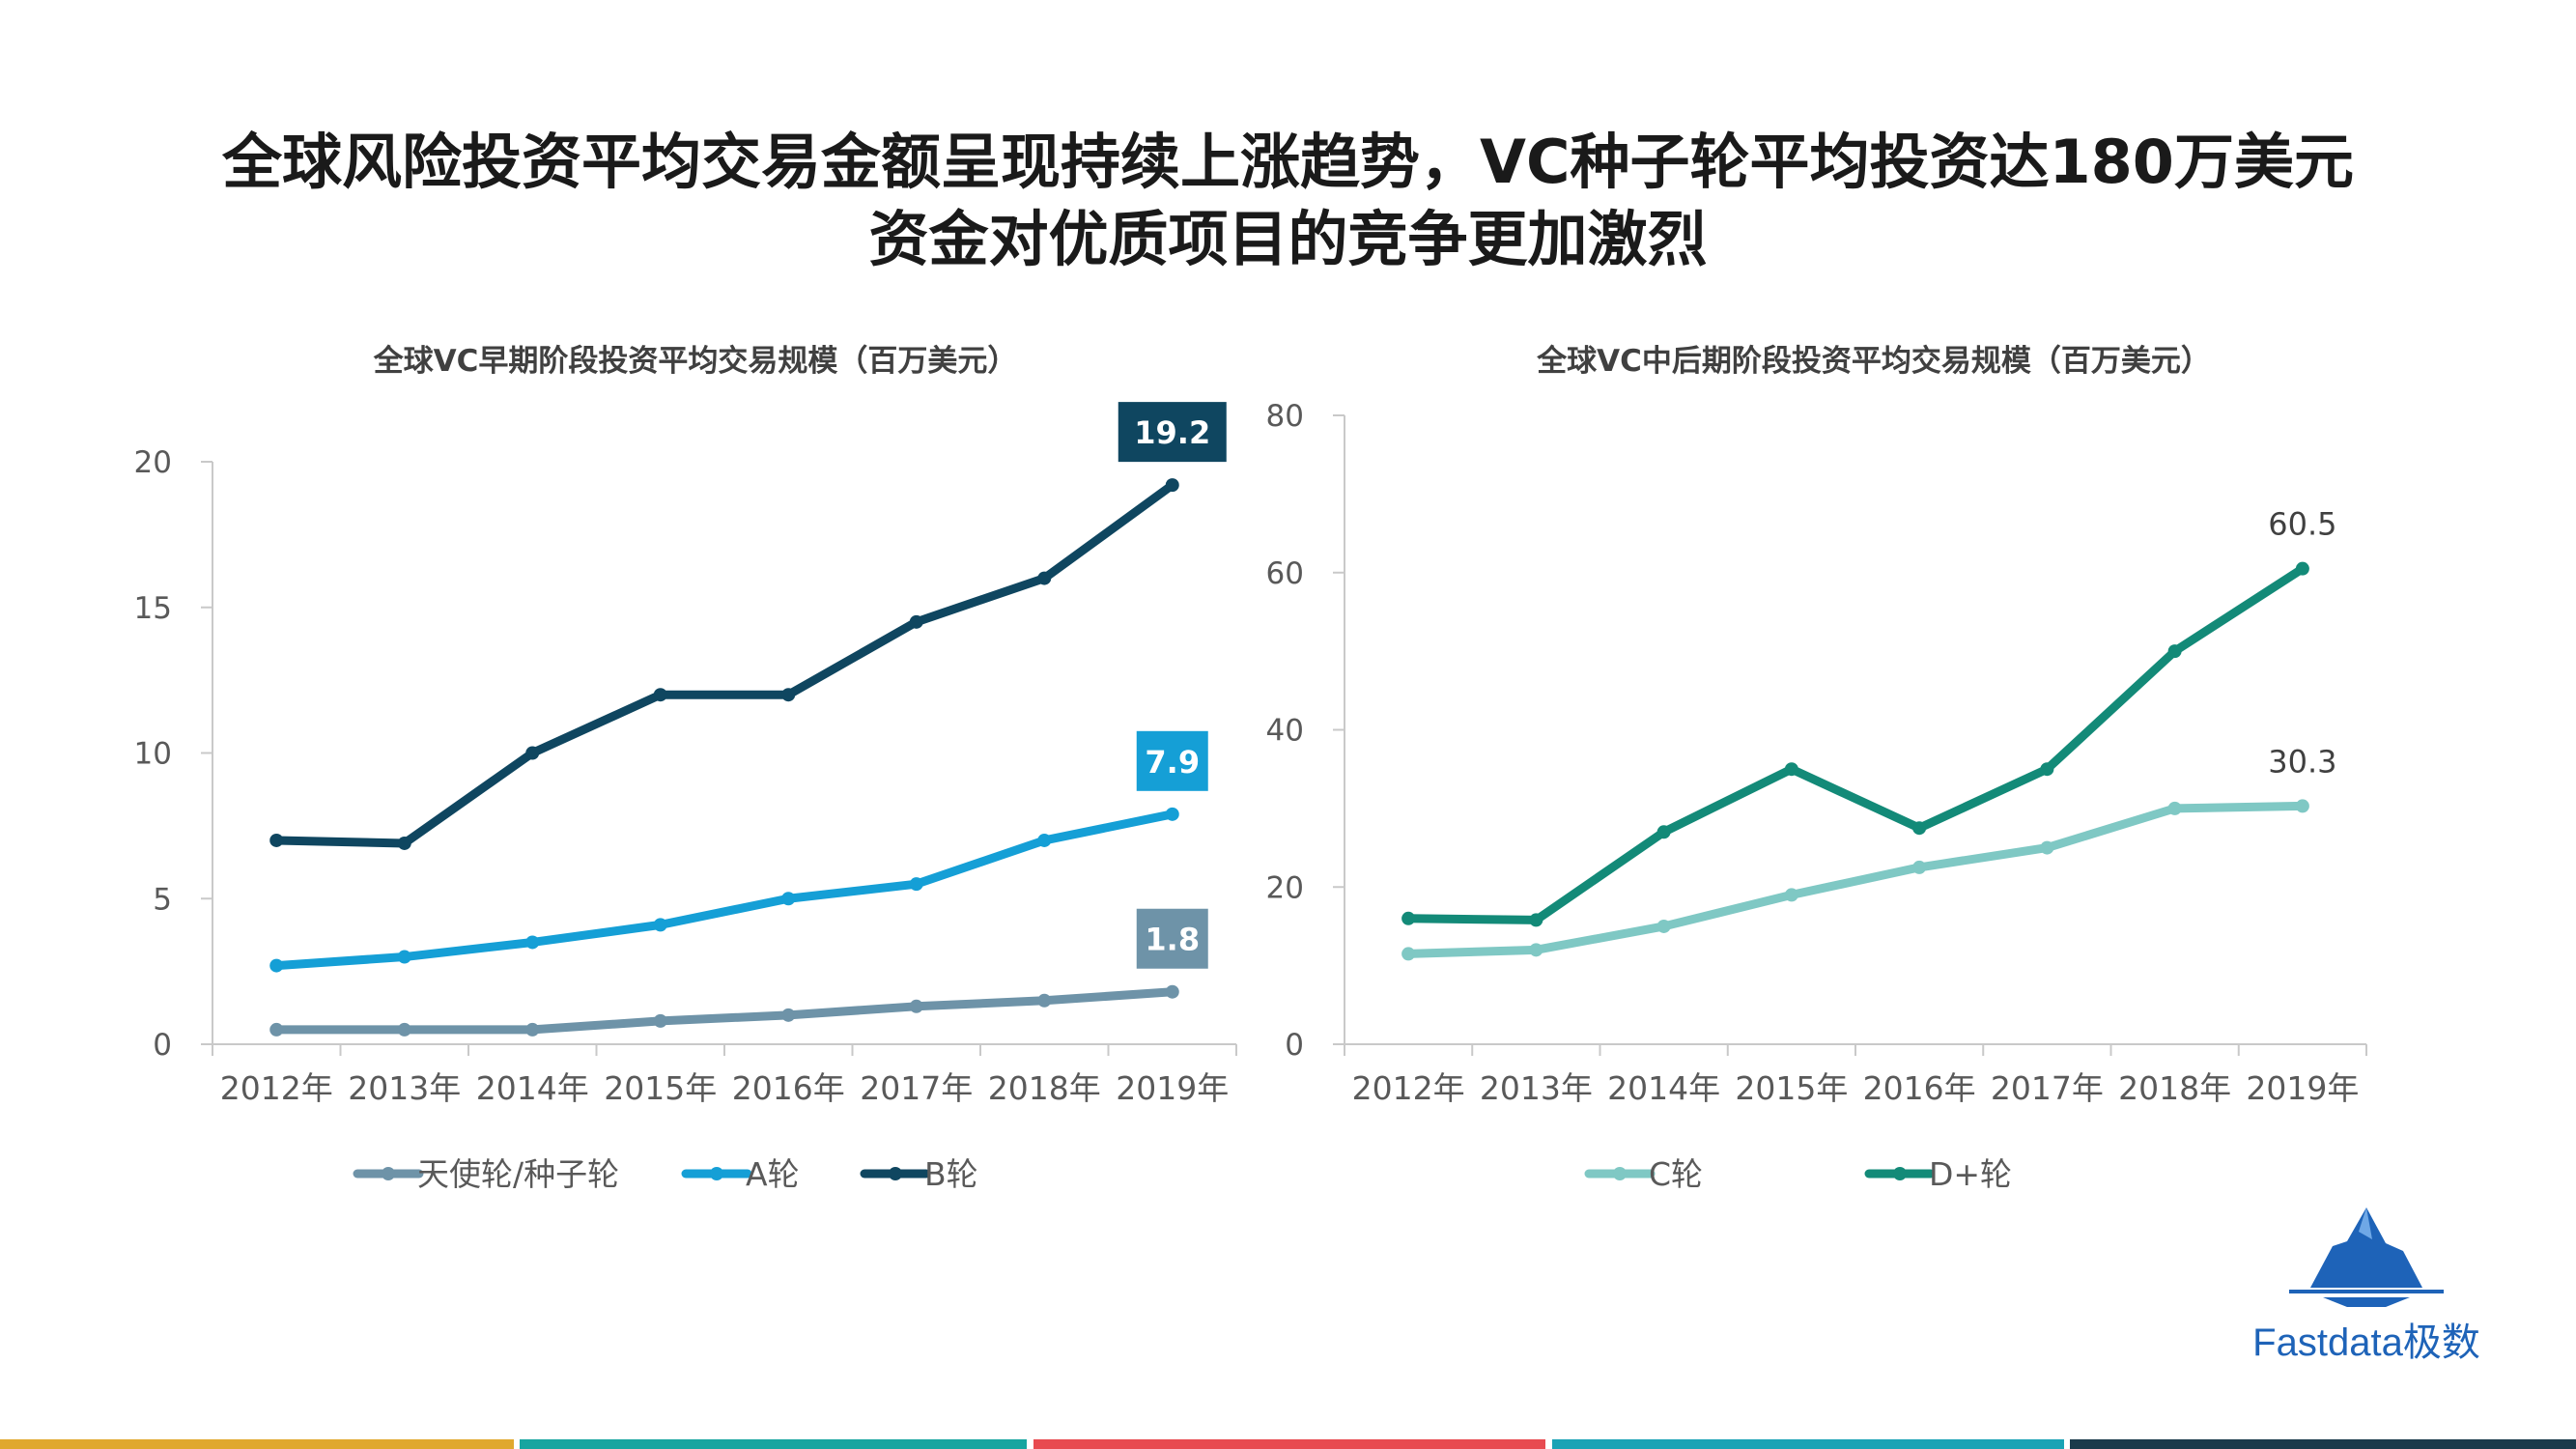 The height and width of the screenshot is (1449, 2576). I want to click on data-label: 7.9, so click(1172, 762).